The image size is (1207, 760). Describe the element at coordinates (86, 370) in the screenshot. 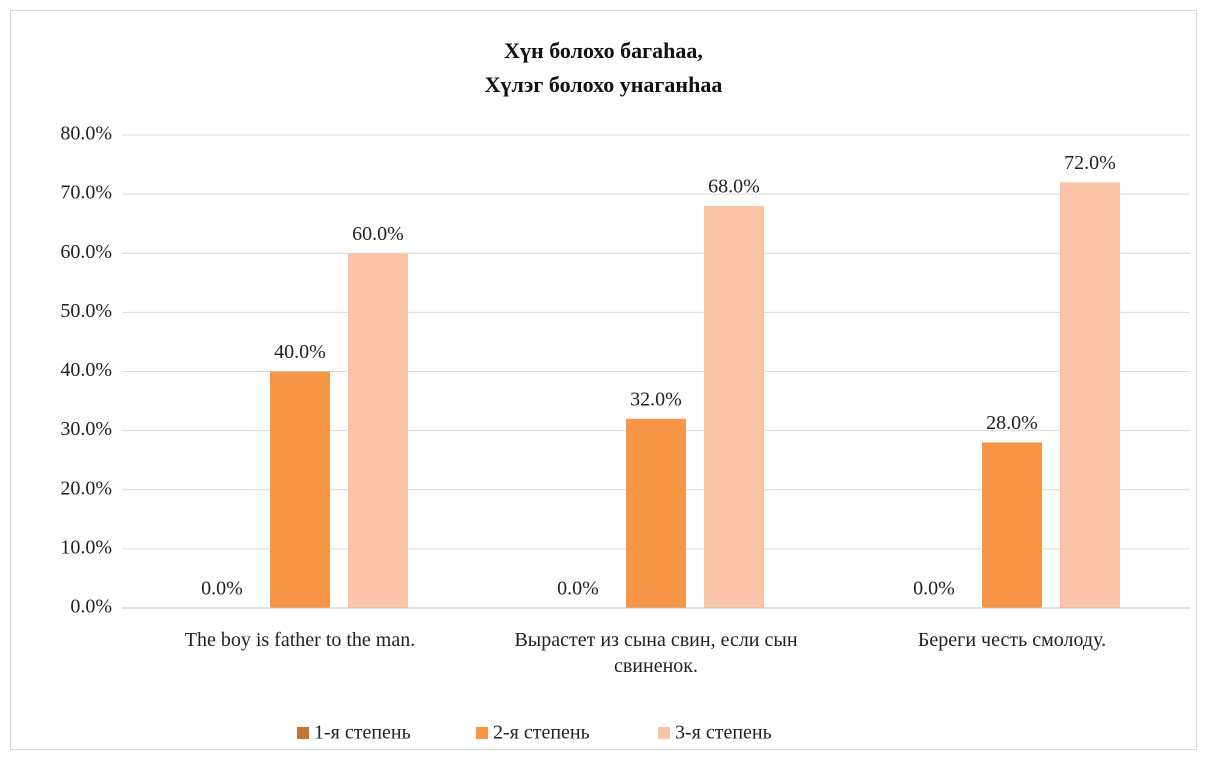

I see `y-tick-label: 40.0%` at that location.